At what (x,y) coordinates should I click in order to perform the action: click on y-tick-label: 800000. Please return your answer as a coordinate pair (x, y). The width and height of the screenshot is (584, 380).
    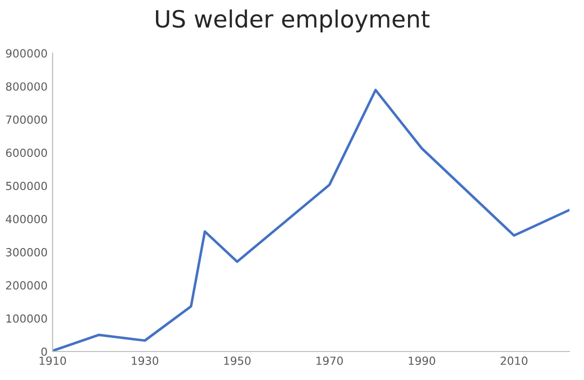
    Looking at the image, I should click on (26, 86).